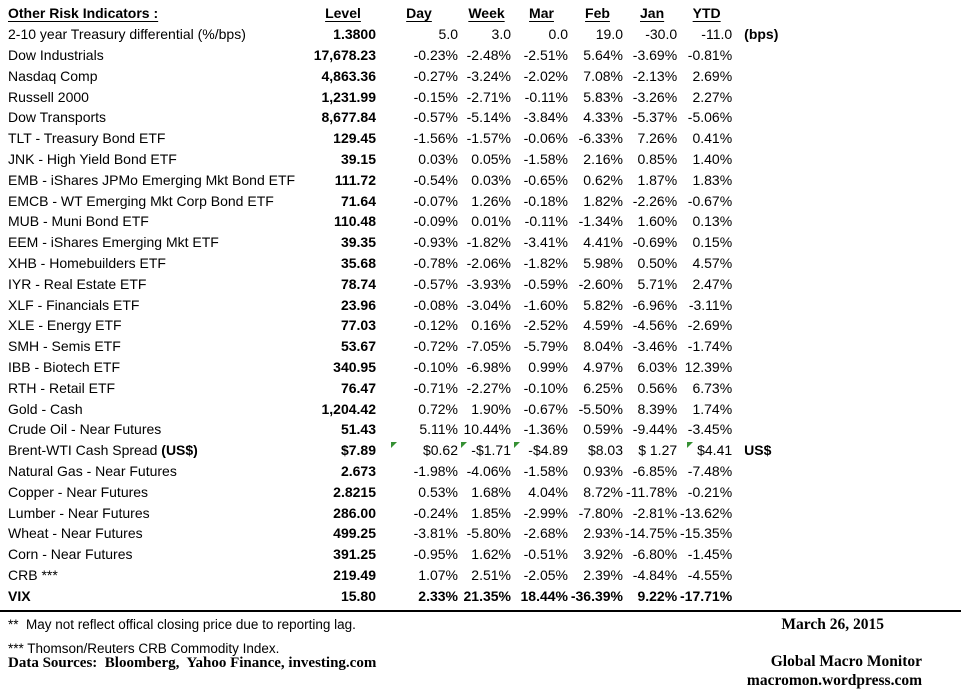 This screenshot has width=961, height=693. I want to click on change-value-mar: -2.68%, so click(545, 533).